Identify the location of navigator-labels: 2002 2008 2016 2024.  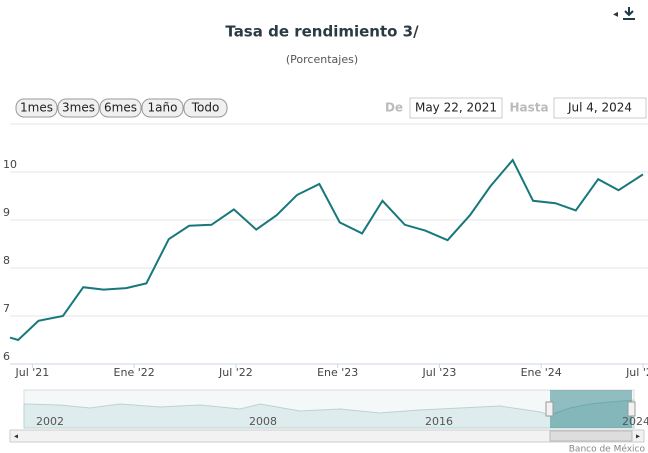
(342, 421).